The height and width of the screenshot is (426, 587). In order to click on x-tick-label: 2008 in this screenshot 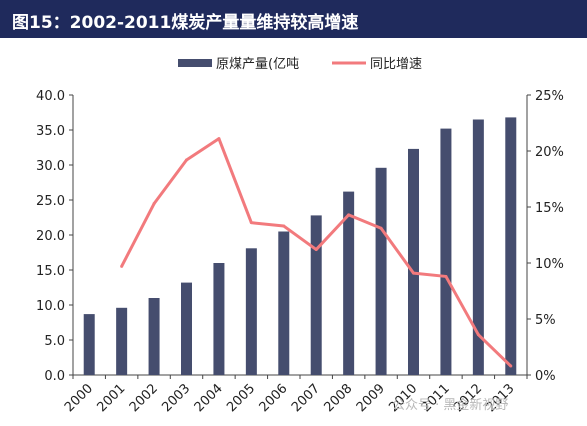, I will do `click(338, 398)`.